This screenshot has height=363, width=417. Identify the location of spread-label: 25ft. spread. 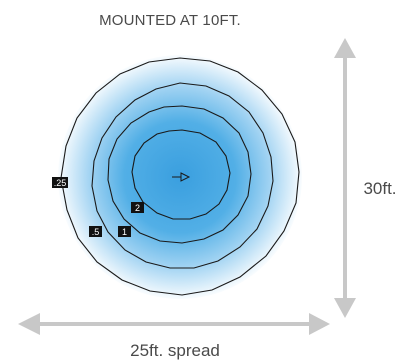
(175, 350).